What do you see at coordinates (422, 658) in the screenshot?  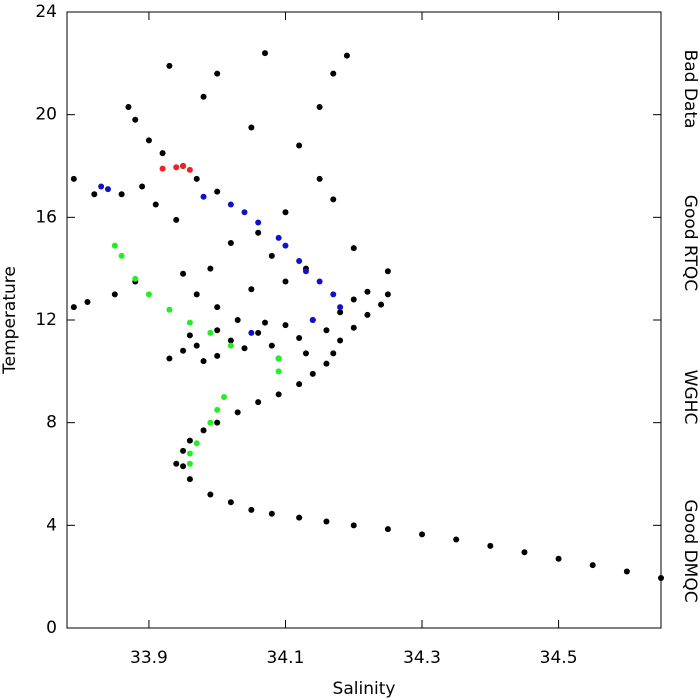 I see `x-tick-label: 34.3` at bounding box center [422, 658].